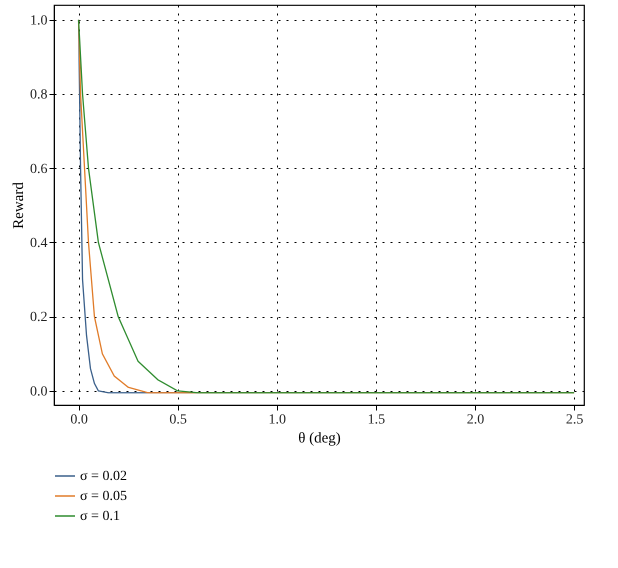 The width and height of the screenshot is (618, 568). What do you see at coordinates (575, 420) in the screenshot?
I see `x-tick-label: 2.5` at bounding box center [575, 420].